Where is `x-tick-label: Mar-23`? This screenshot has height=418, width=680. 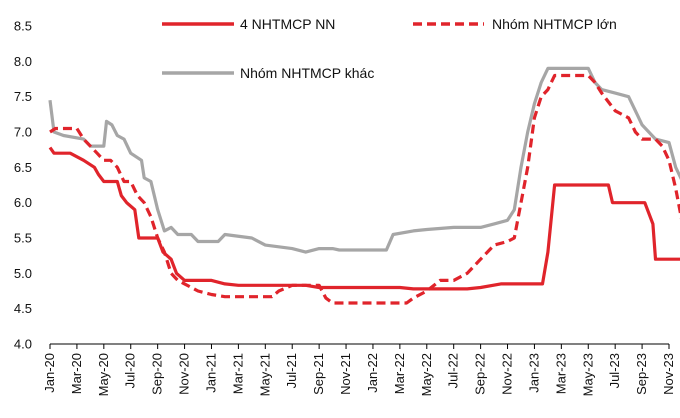
x-tick-label: Mar-23 is located at coordinates (560, 373).